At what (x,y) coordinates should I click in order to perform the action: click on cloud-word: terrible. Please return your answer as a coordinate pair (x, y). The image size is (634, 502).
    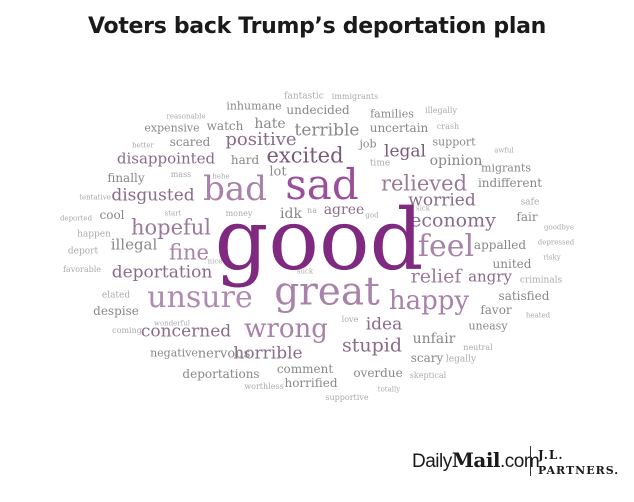
    Looking at the image, I should click on (327, 130).